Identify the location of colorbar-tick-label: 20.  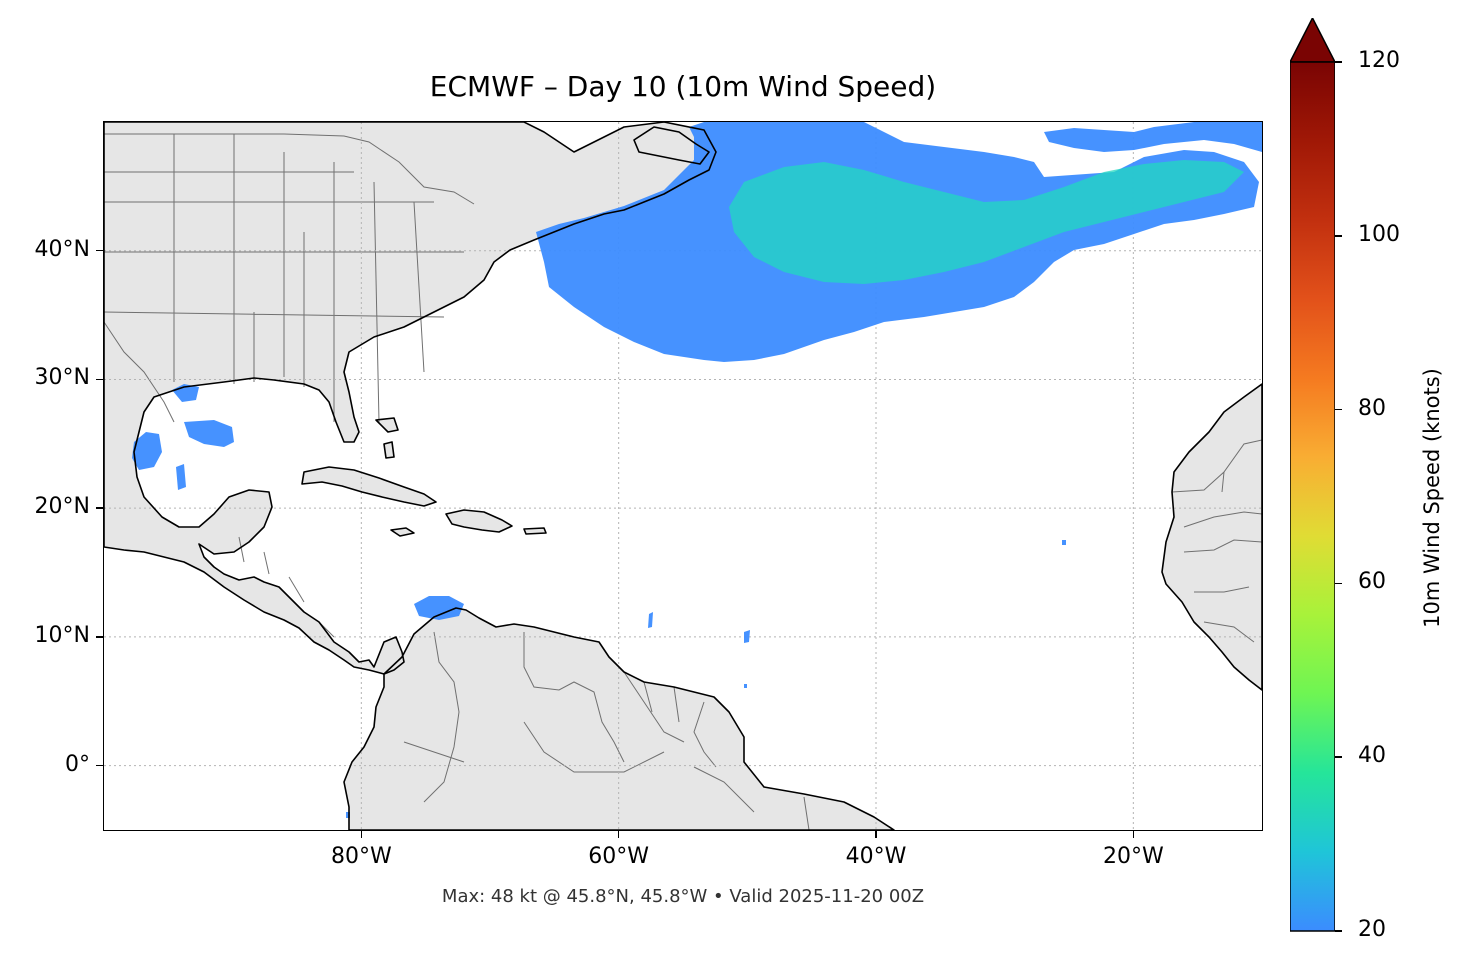
(1372, 929).